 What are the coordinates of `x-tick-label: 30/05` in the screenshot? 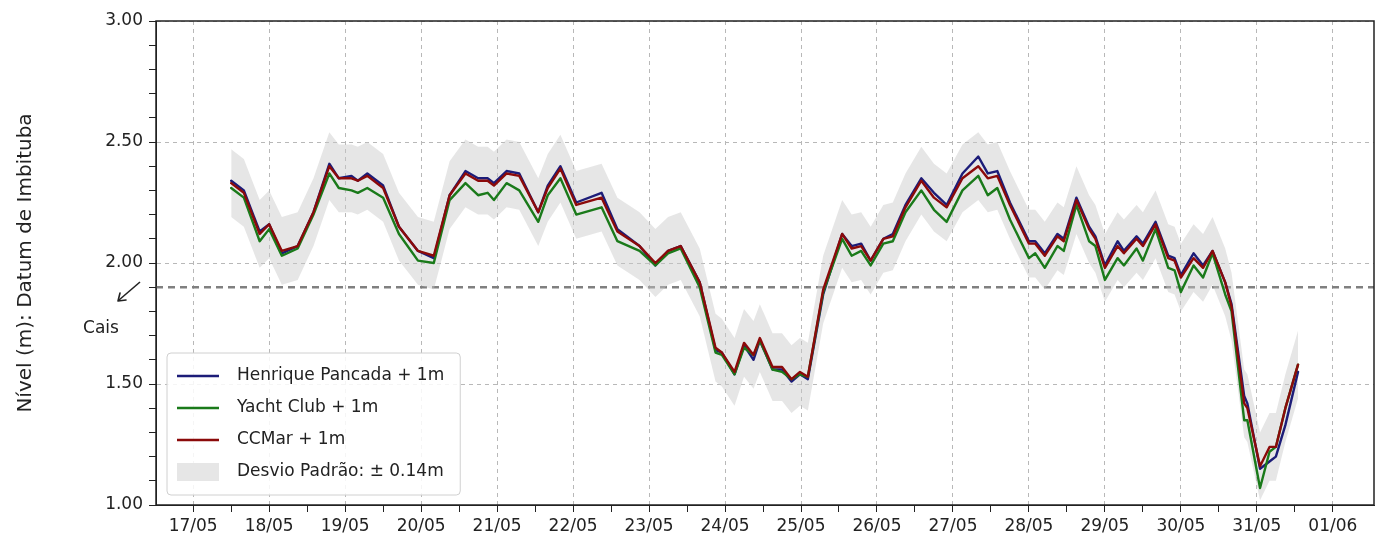 It's located at (1181, 524).